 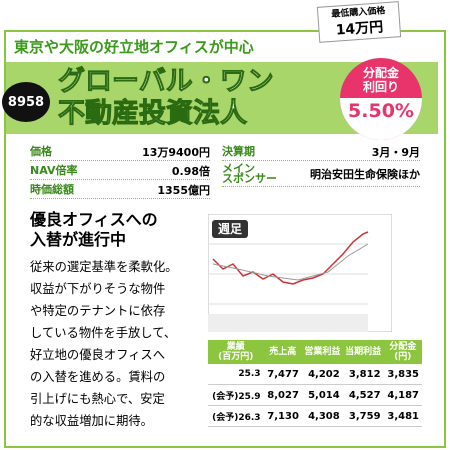 I want to click on header-cell: 業績 (百万円), so click(x=236, y=352).